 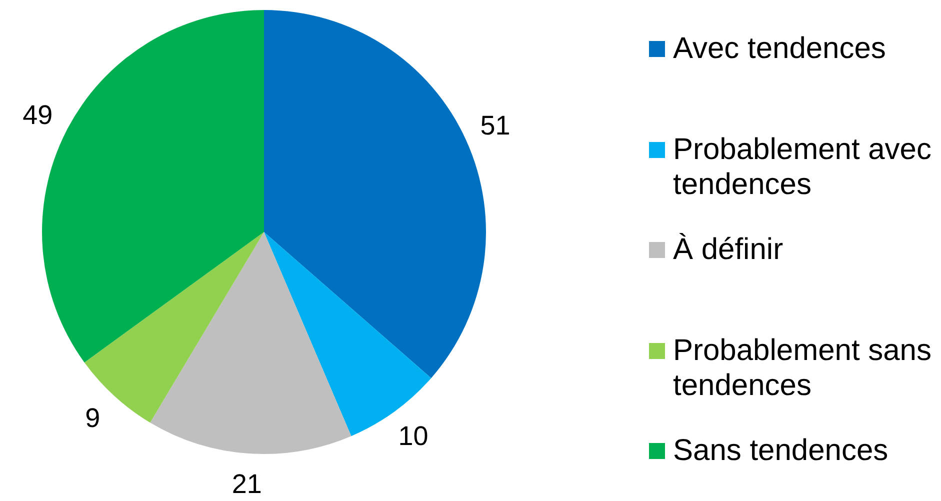 I want to click on data-label: 21, so click(x=247, y=483).